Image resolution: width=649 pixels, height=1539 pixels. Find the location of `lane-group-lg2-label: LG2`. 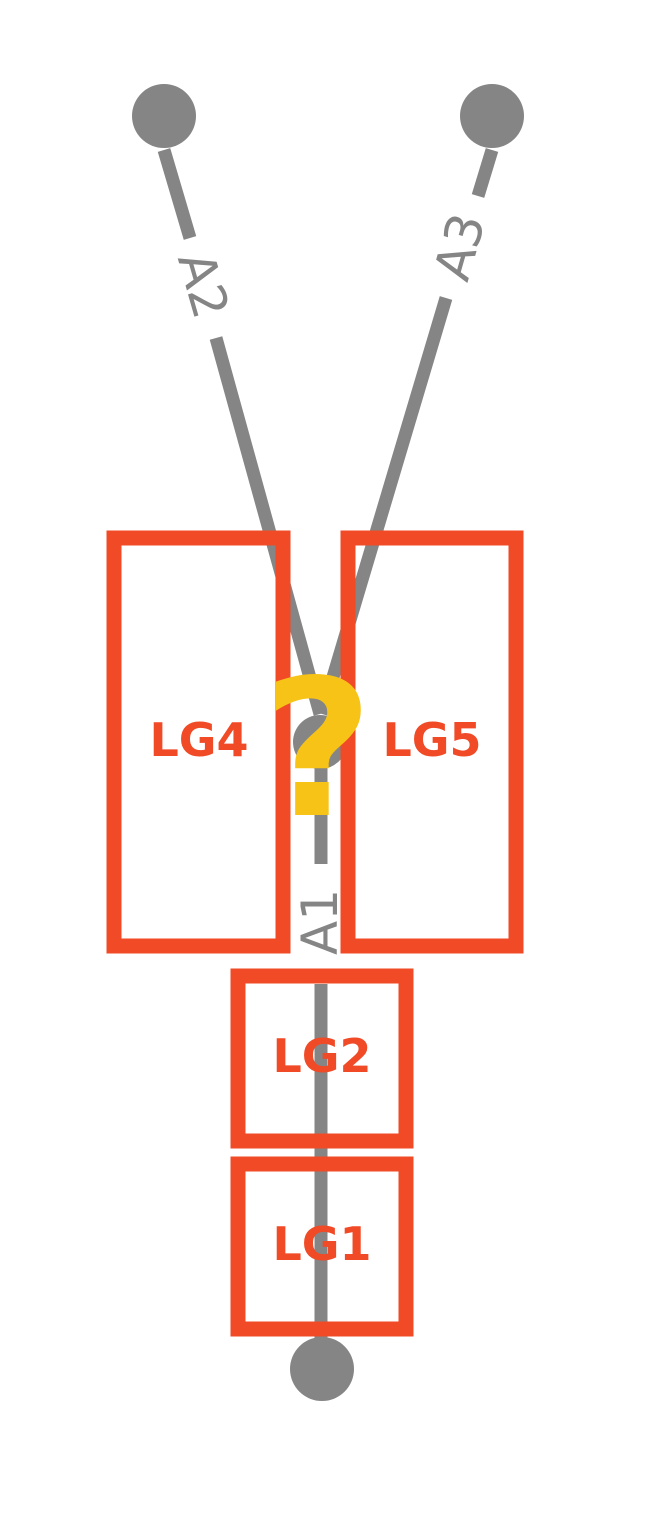

lane-group-lg2-label: LG2 is located at coordinates (321, 1056).